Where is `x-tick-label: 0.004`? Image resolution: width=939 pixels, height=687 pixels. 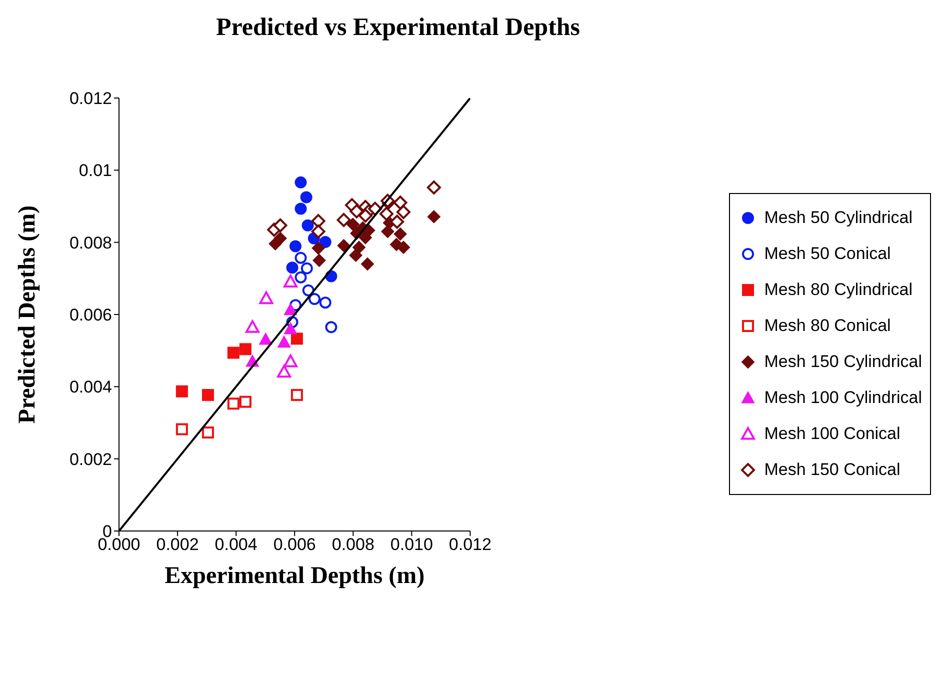
x-tick-label: 0.004 is located at coordinates (236, 544).